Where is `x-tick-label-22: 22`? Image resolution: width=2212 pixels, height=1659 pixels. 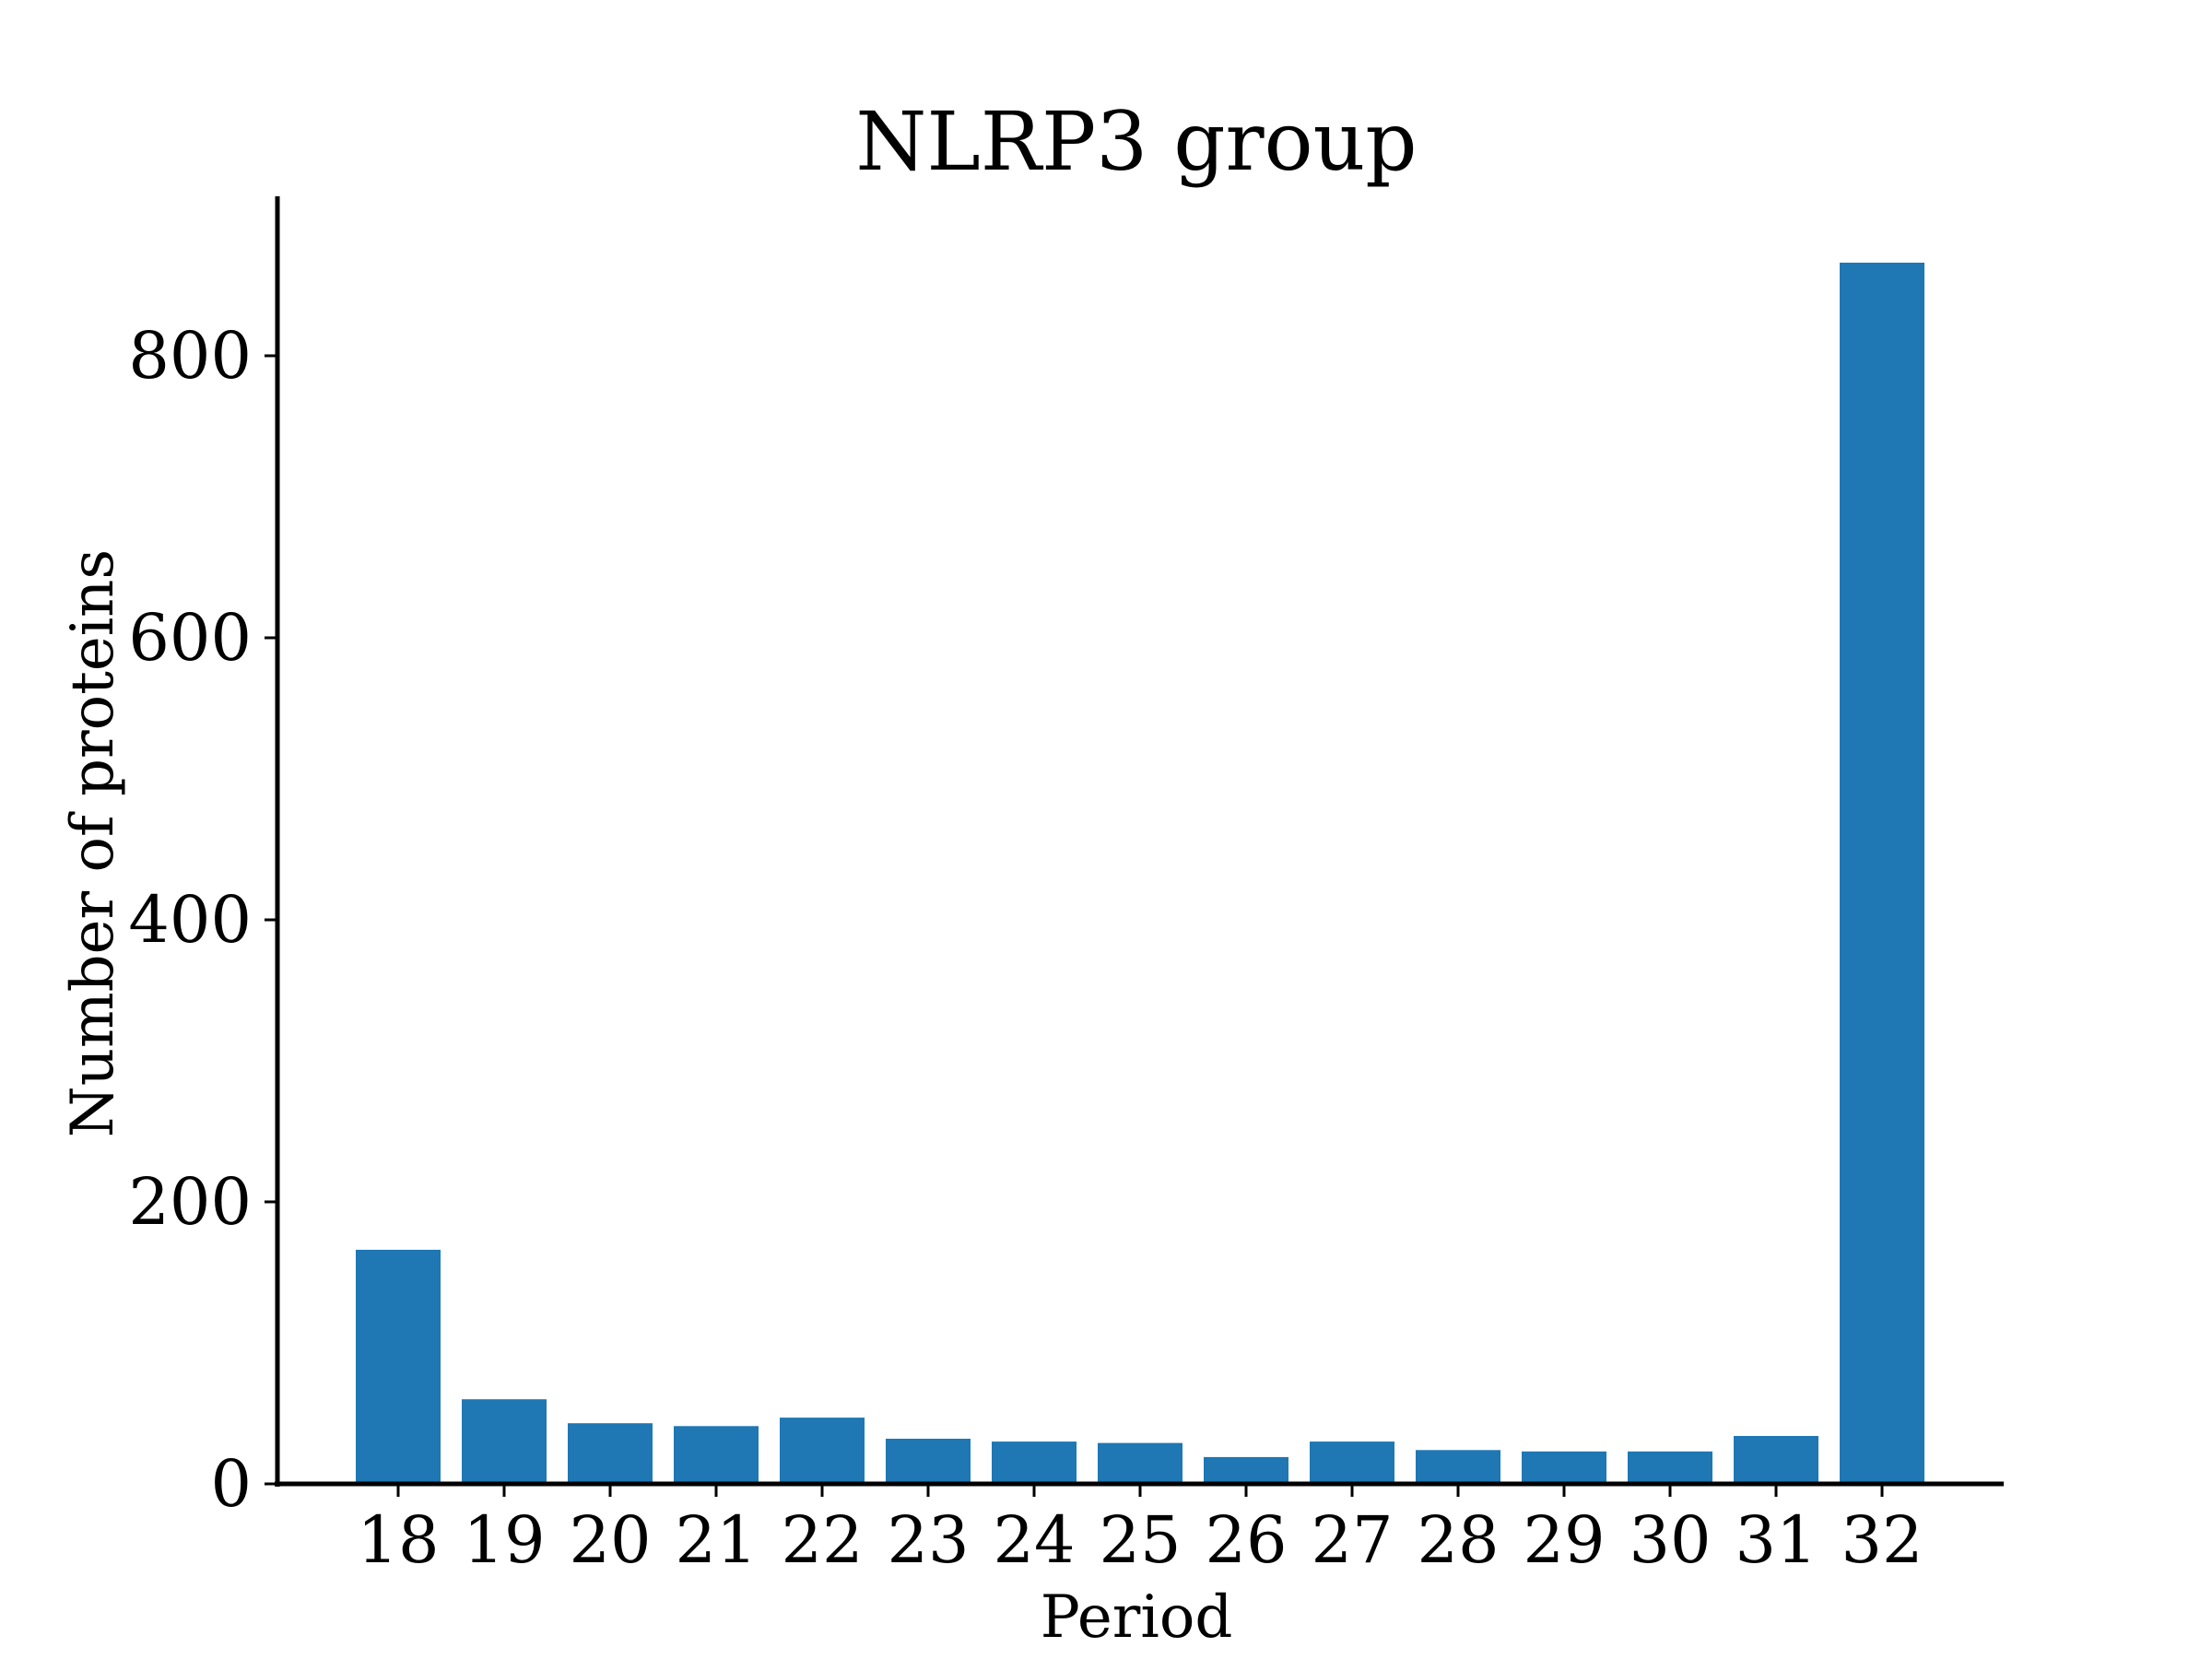
x-tick-label-22: 22 is located at coordinates (822, 1540).